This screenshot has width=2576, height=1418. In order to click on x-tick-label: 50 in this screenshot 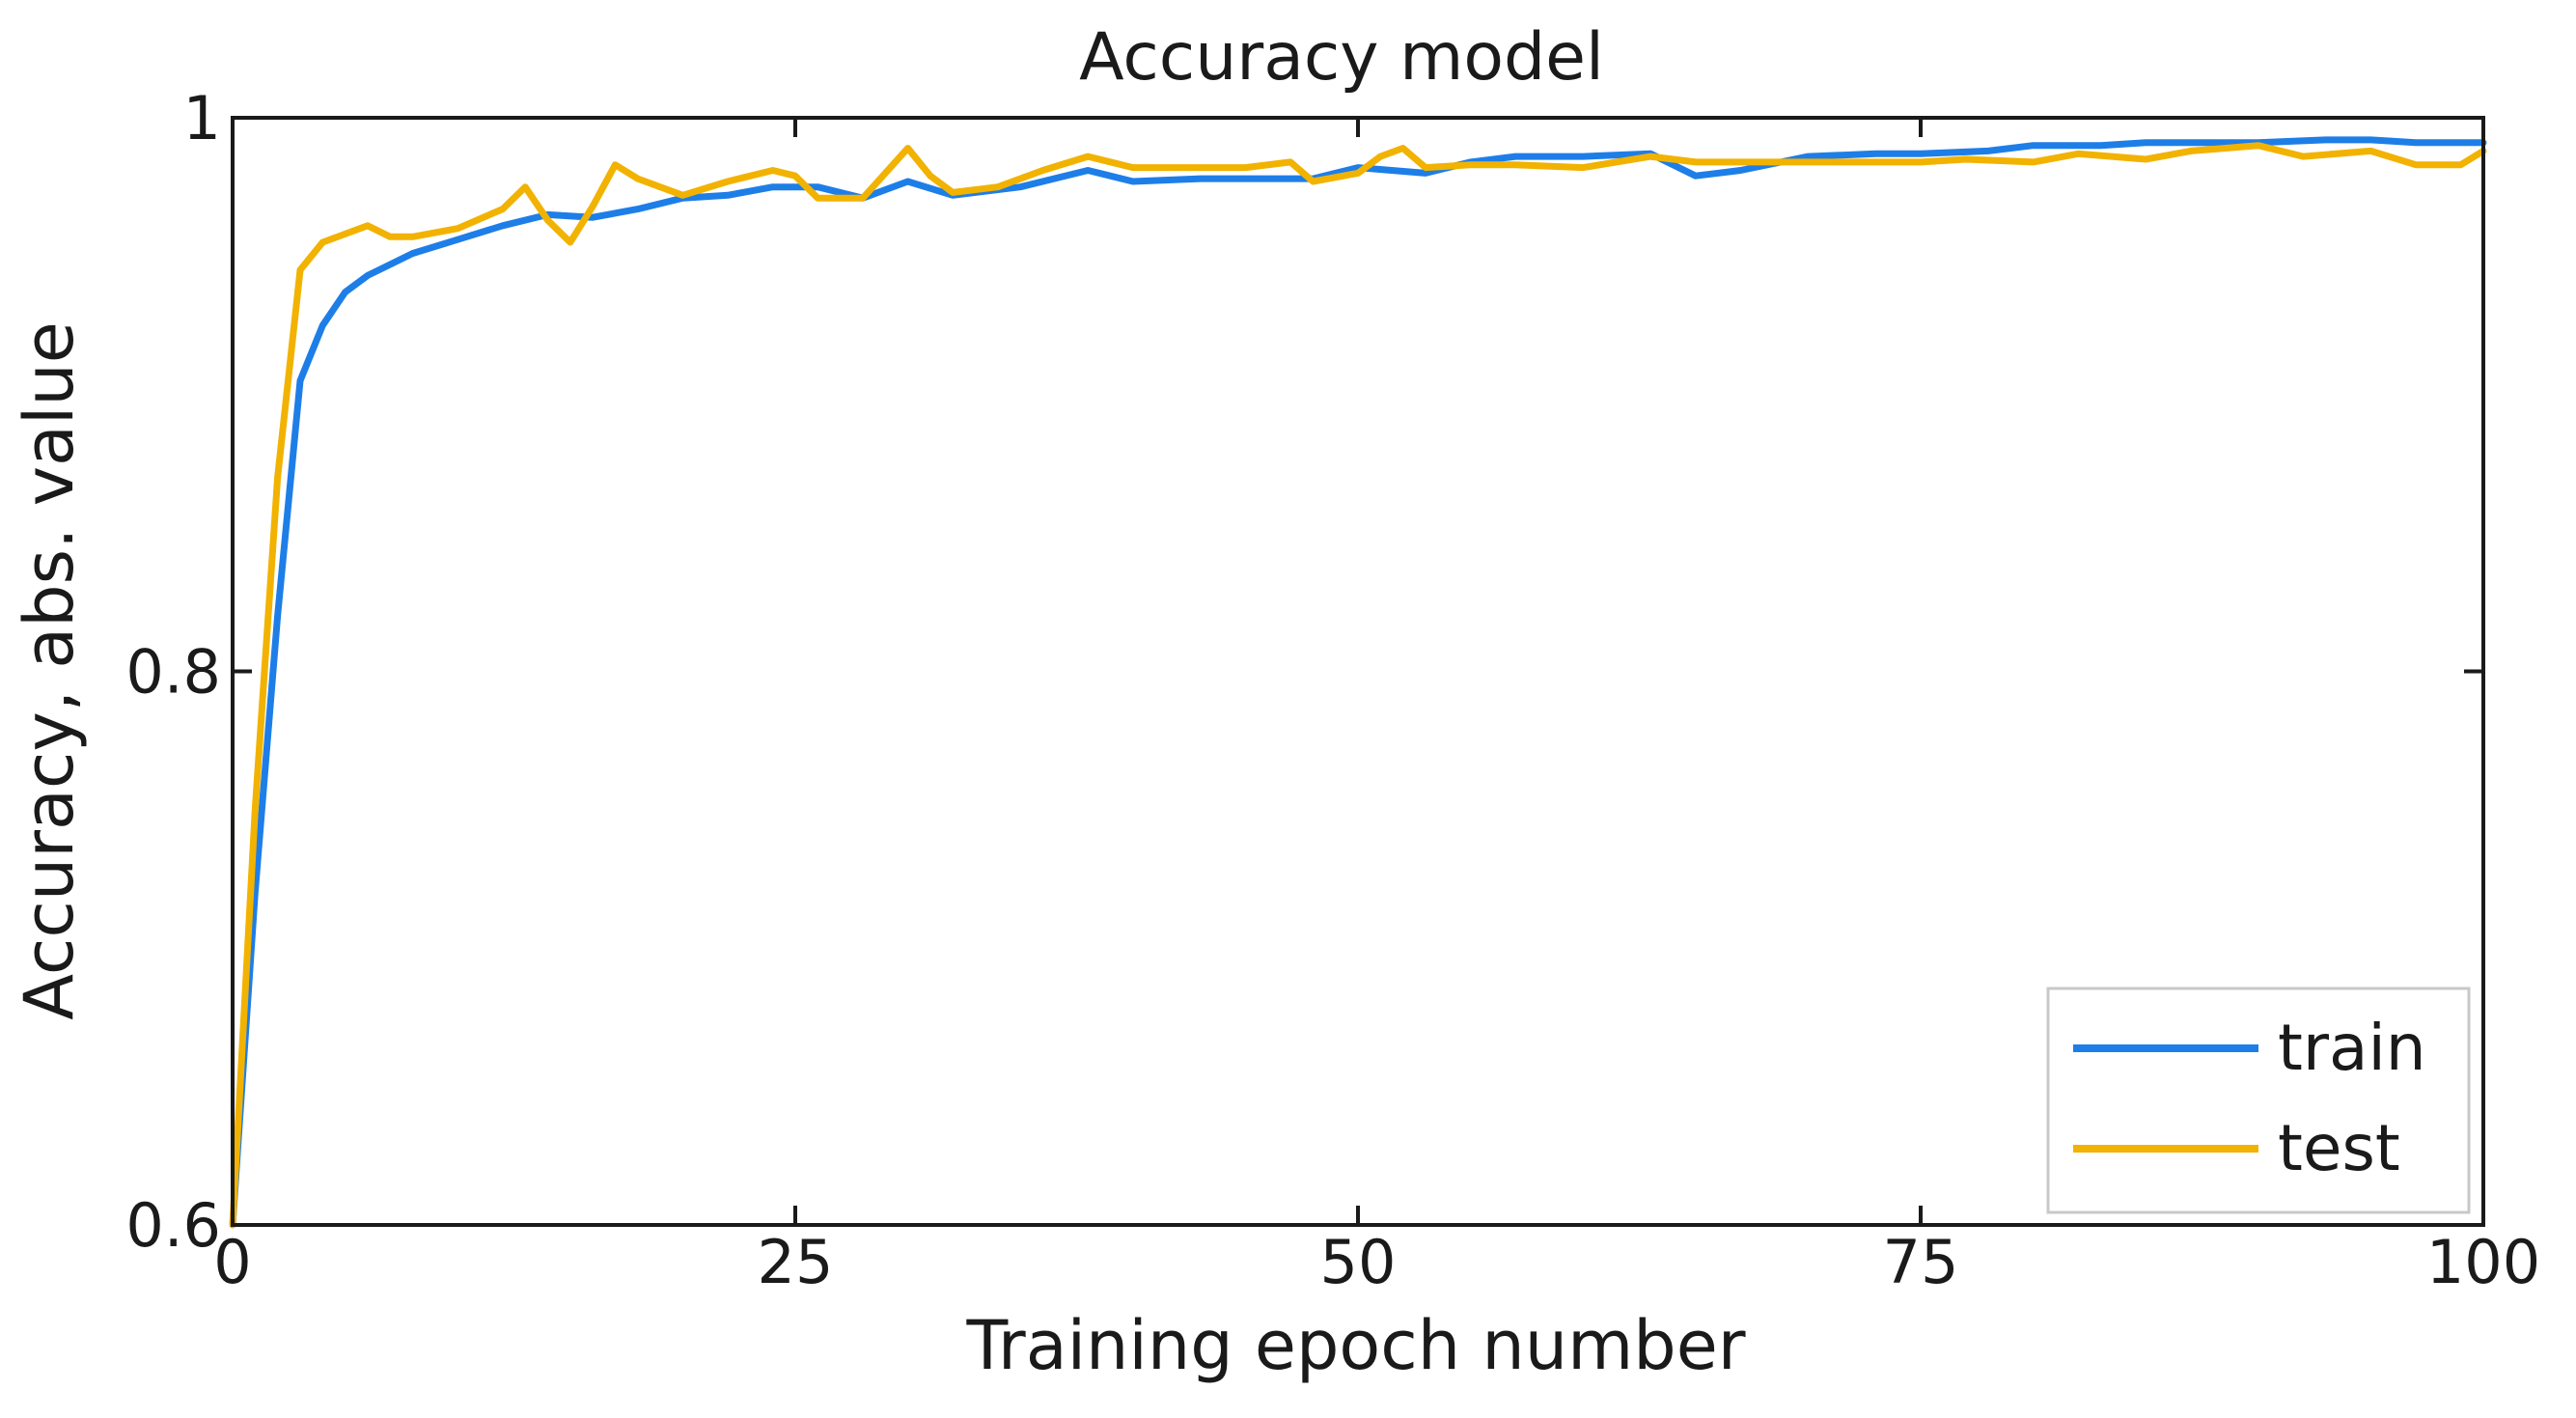, I will do `click(1358, 1262)`.